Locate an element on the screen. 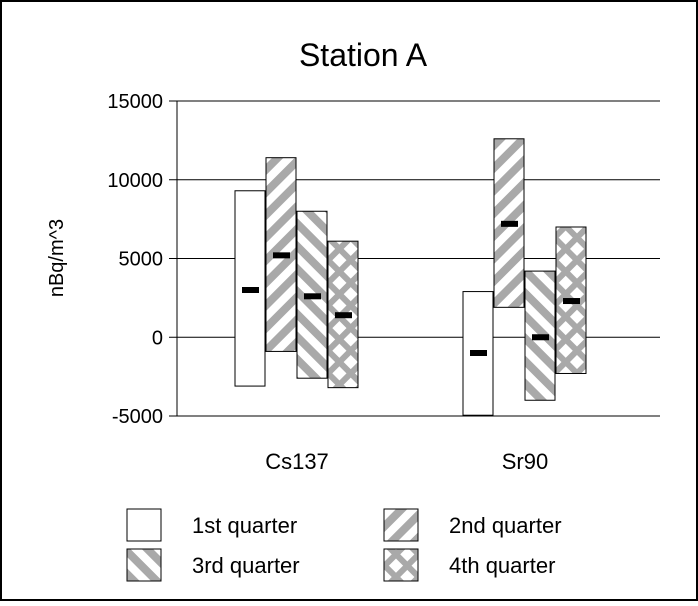 The height and width of the screenshot is (606, 698). legend-swatch-q2 is located at coordinates (401, 525).